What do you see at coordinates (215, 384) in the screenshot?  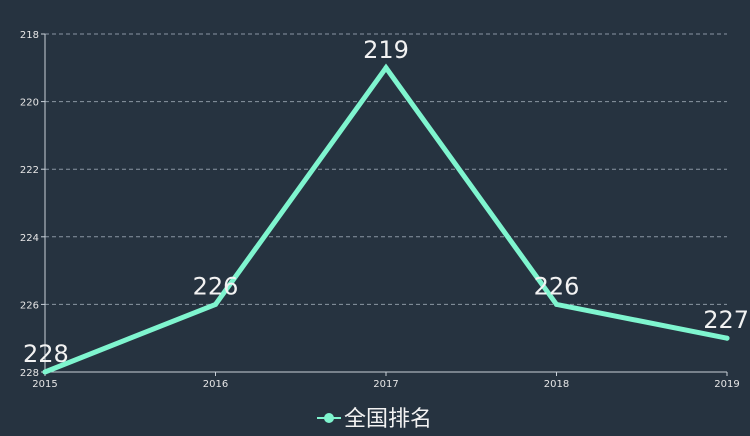 I see `x-tick-label: 2016` at bounding box center [215, 384].